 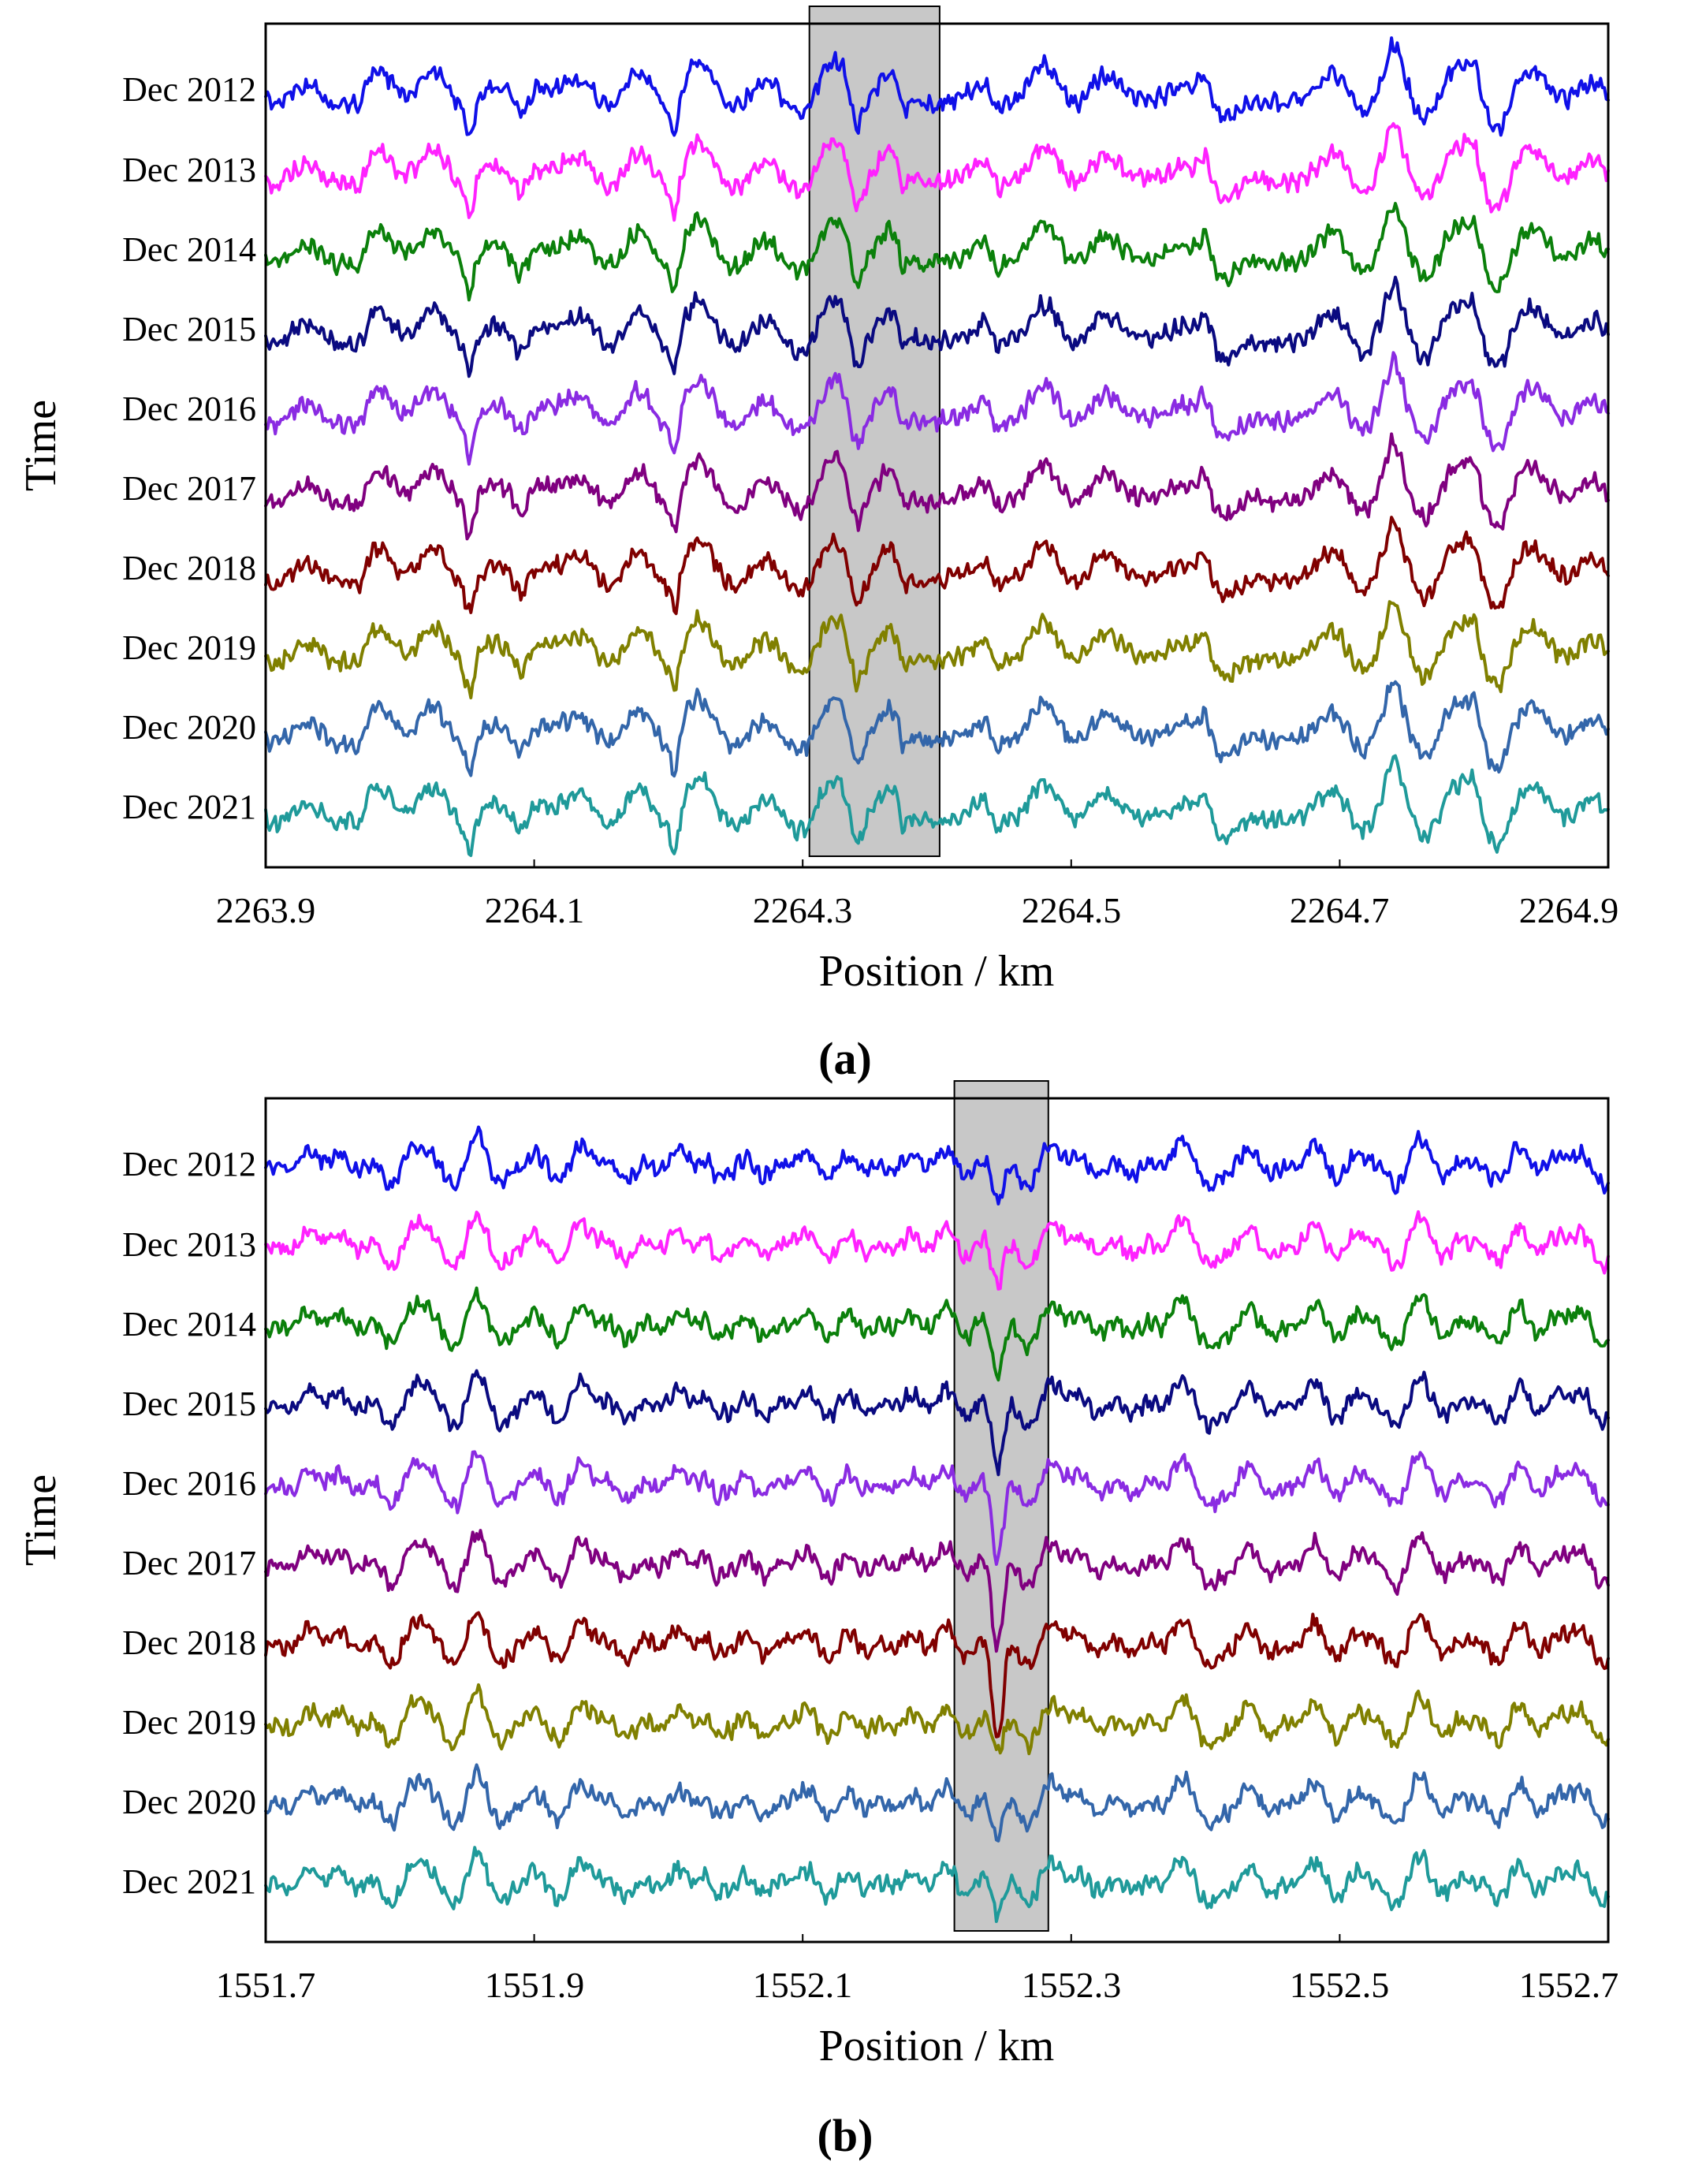 I want to click on y-label-a-dec-2016: Dec 2016, so click(x=189, y=408).